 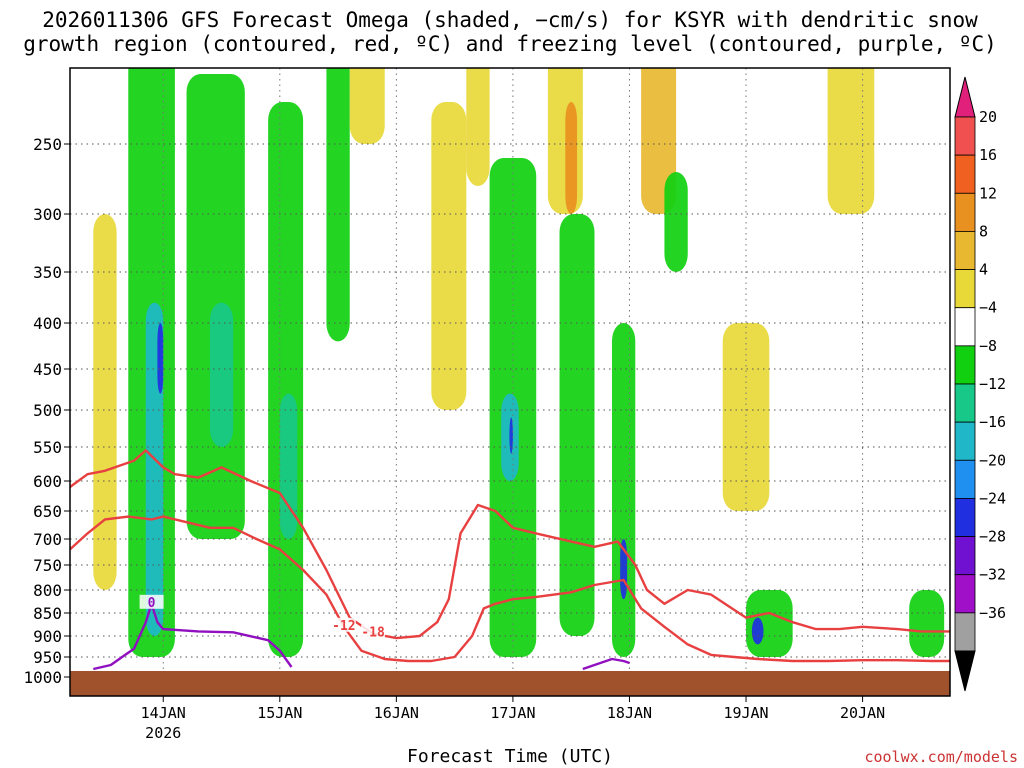 What do you see at coordinates (47, 636) in the screenshot?
I see `y-tick-label: 900` at bounding box center [47, 636].